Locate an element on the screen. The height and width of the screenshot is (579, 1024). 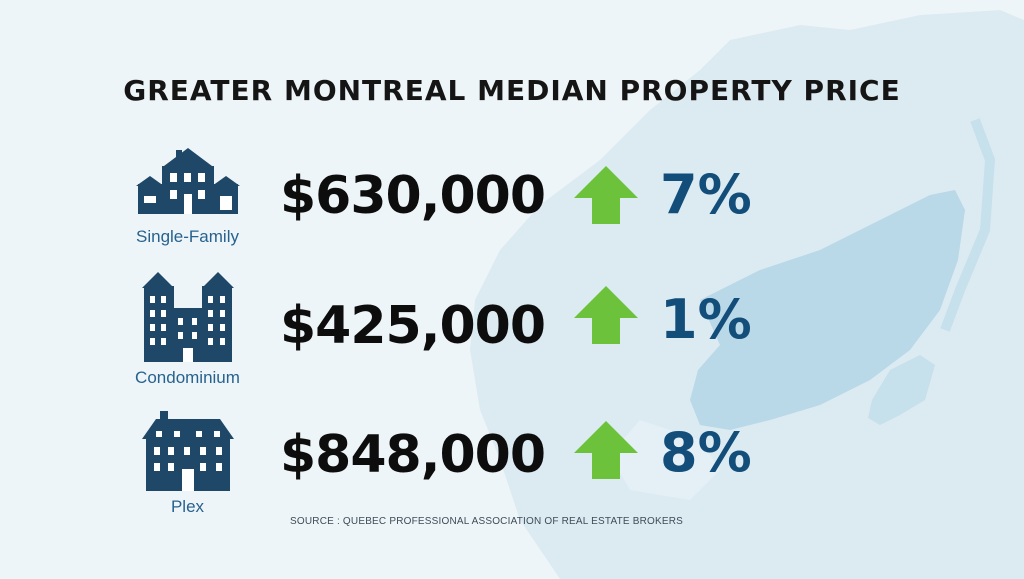
single-family-change: 7% is located at coordinates (706, 194).